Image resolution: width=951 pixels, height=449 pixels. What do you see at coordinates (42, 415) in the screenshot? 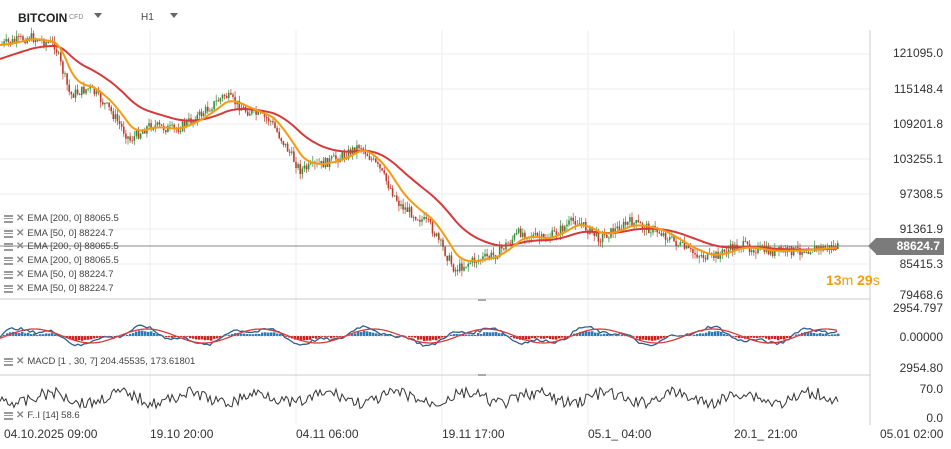
I see `rsi-legend: ✕ F..I [14] 58.6` at bounding box center [42, 415].